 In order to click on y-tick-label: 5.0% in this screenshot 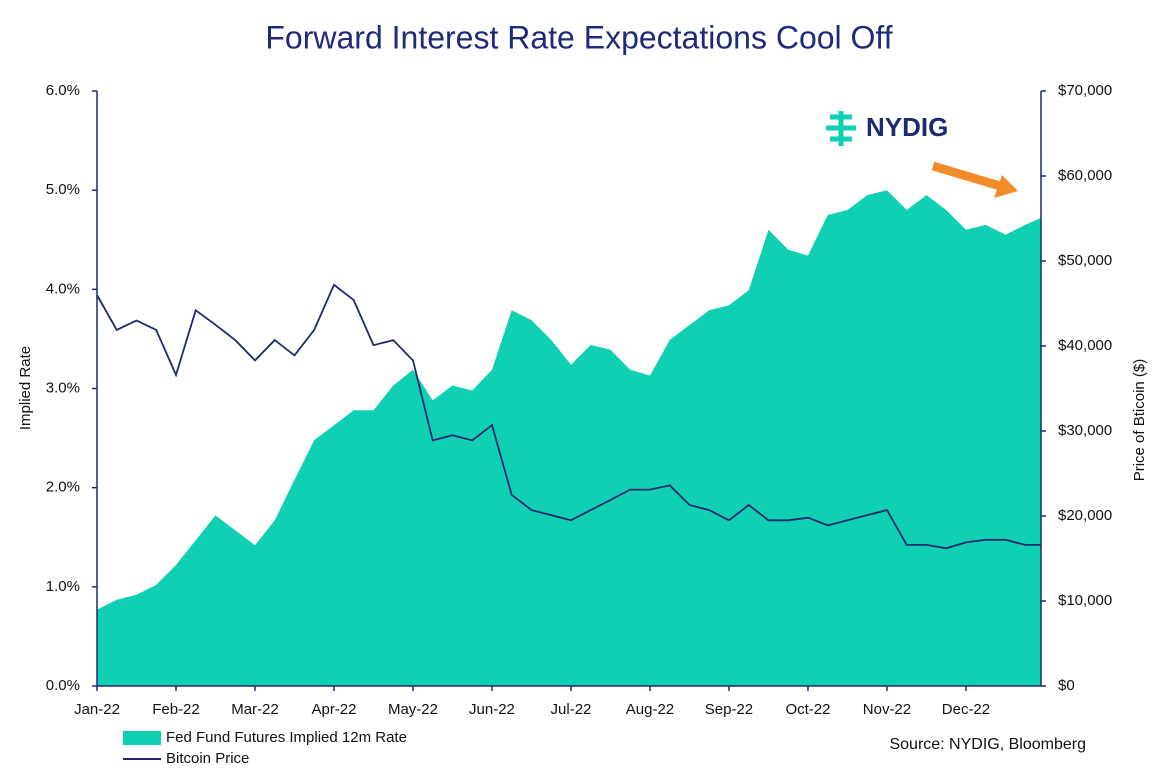, I will do `click(63, 189)`.